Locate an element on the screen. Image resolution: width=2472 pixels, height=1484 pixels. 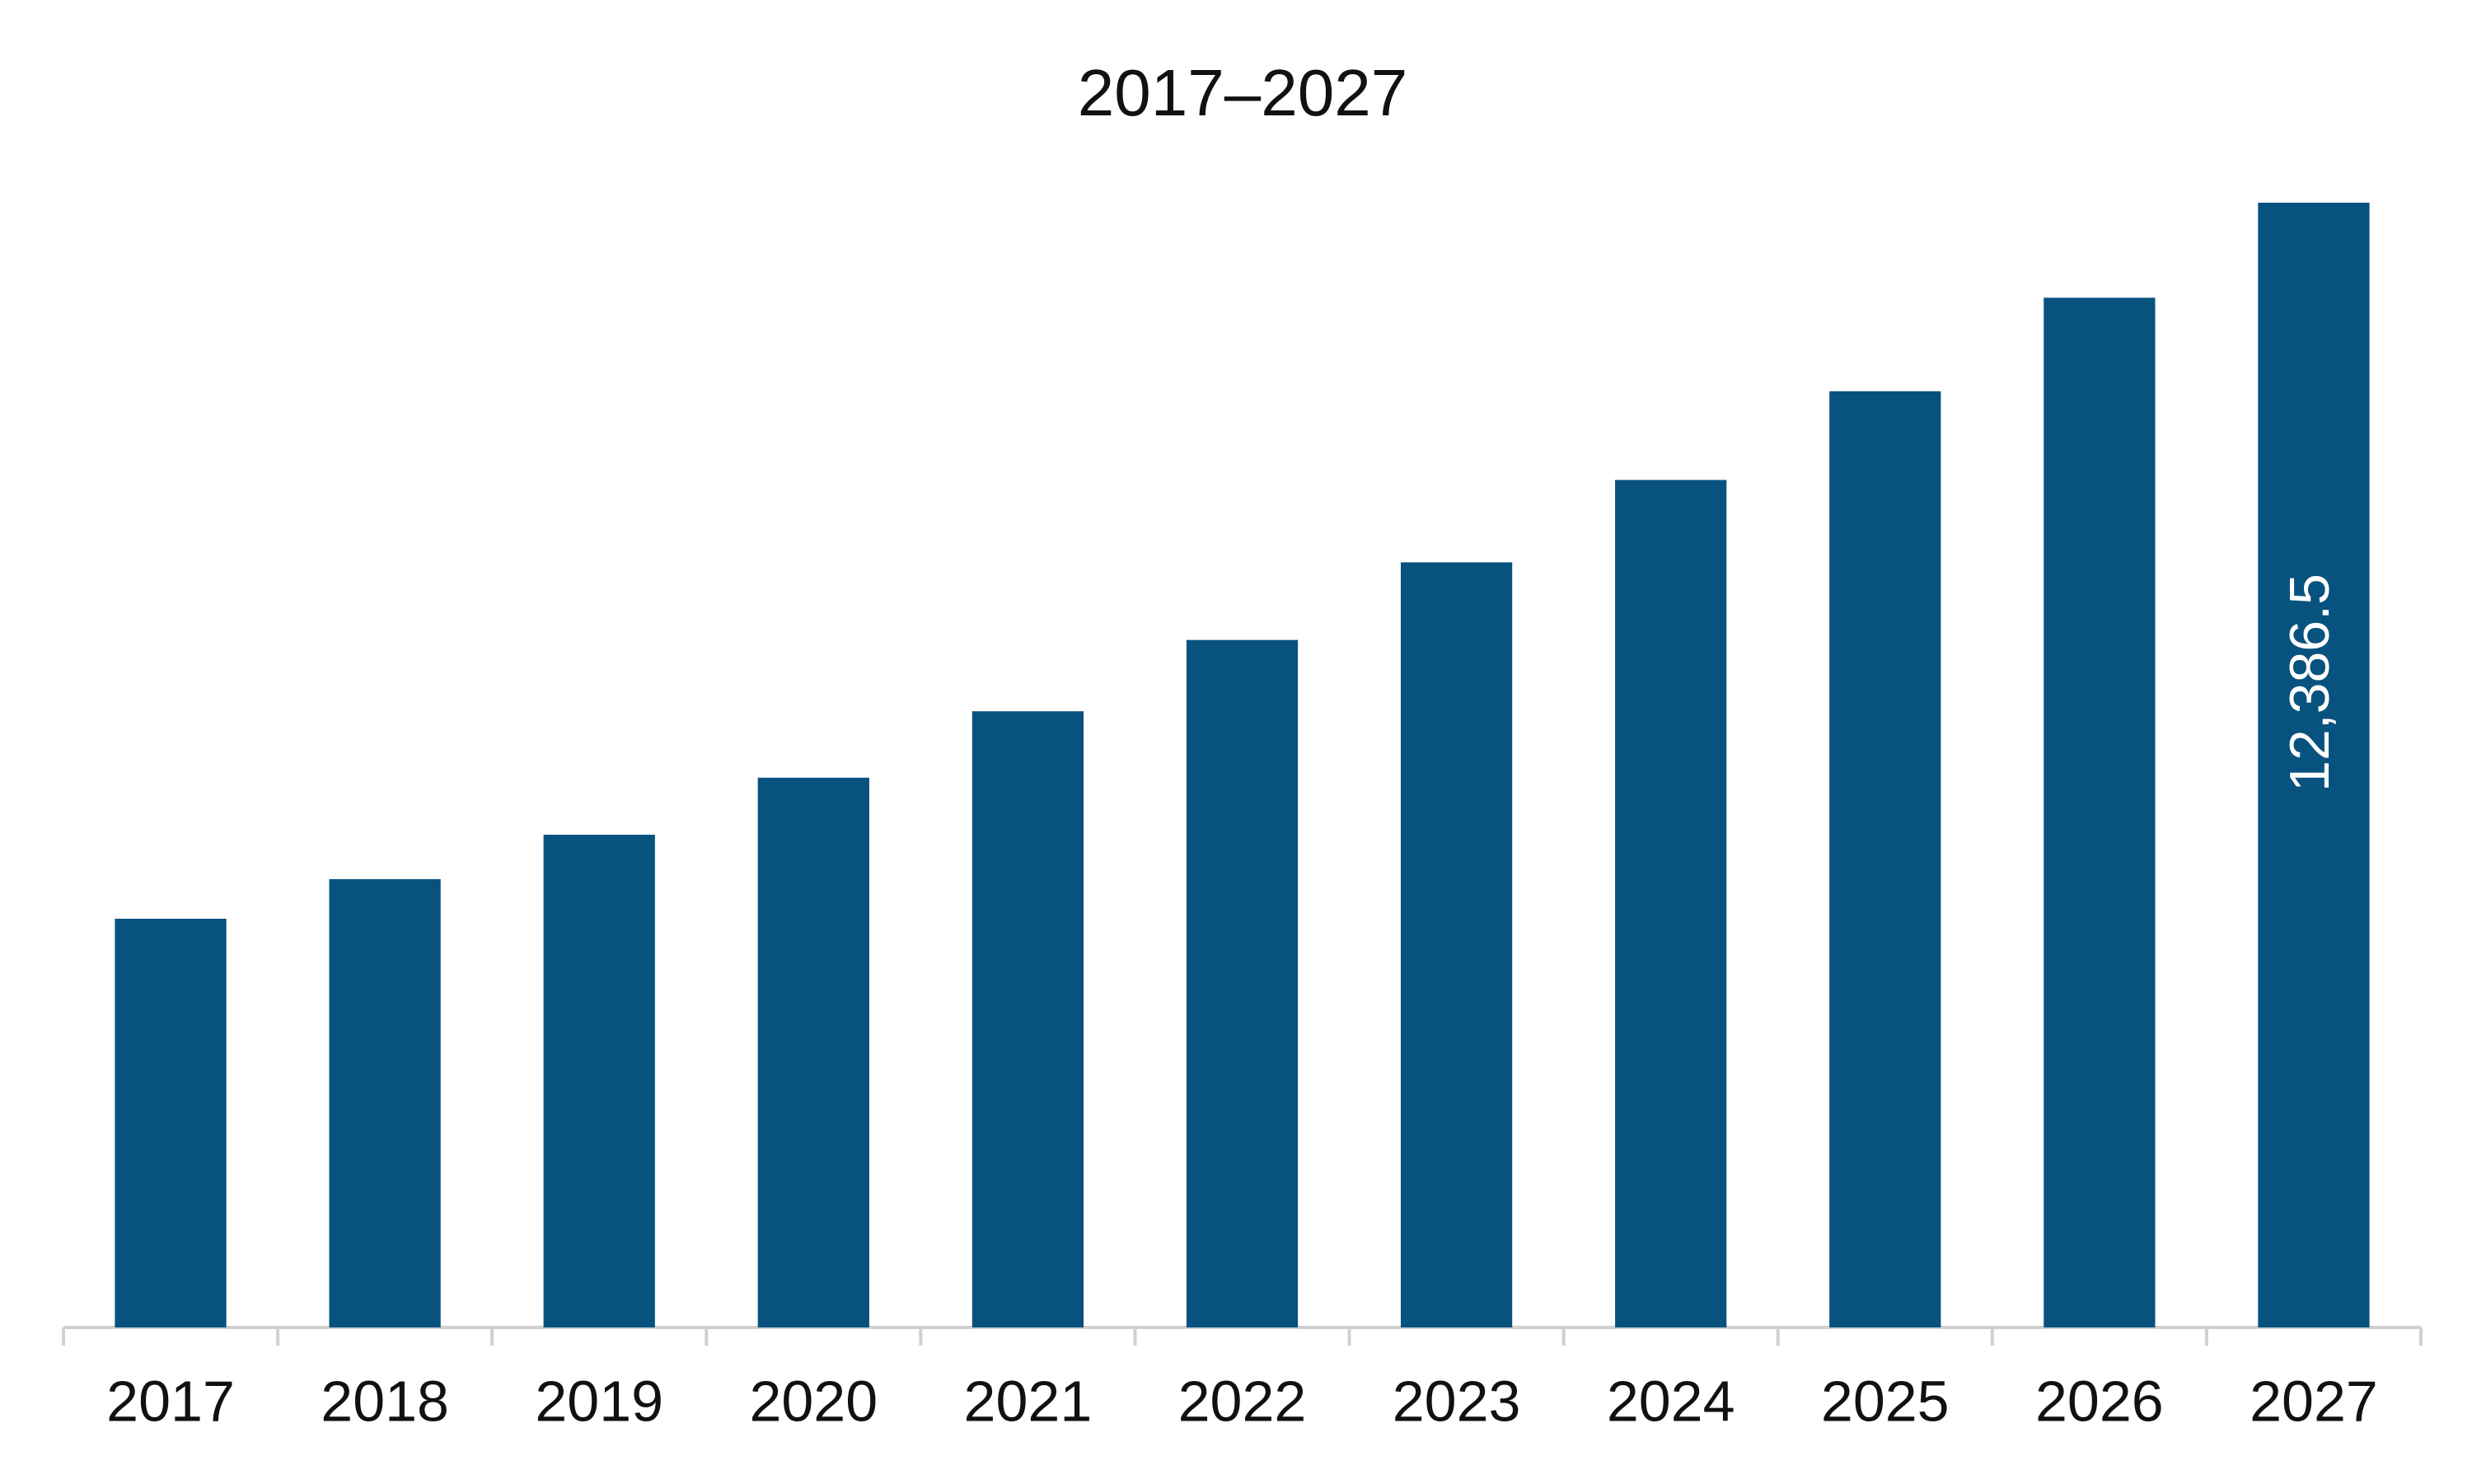
x-tick-label: 2020 is located at coordinates (813, 1401).